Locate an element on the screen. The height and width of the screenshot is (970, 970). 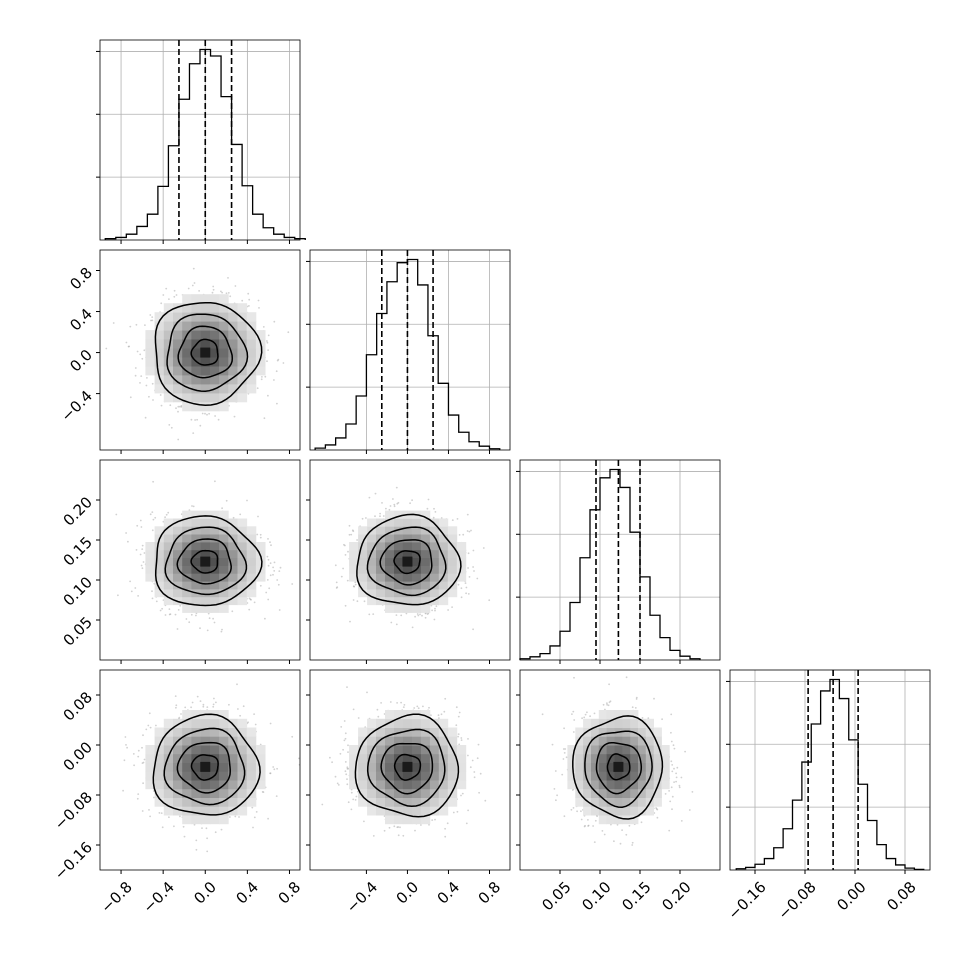
histogram-steps is located at coordinates (830, 774).